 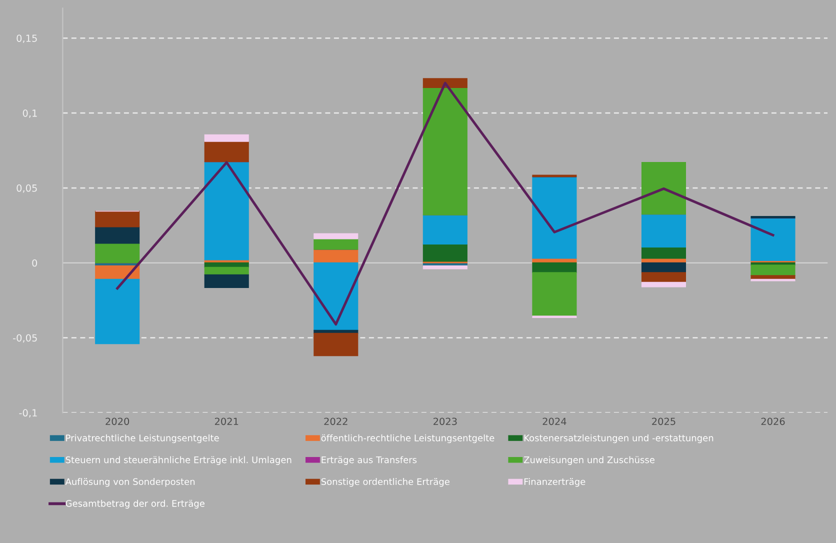 What do you see at coordinates (619, 439) in the screenshot?
I see `legend-label: Kostenersatzleistungen und -erstattungen` at bounding box center [619, 439].